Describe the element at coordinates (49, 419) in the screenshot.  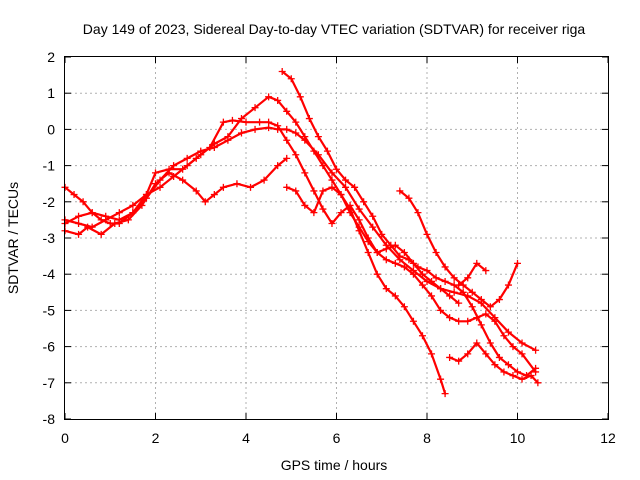
I see `y-tick-label: -8` at that location.